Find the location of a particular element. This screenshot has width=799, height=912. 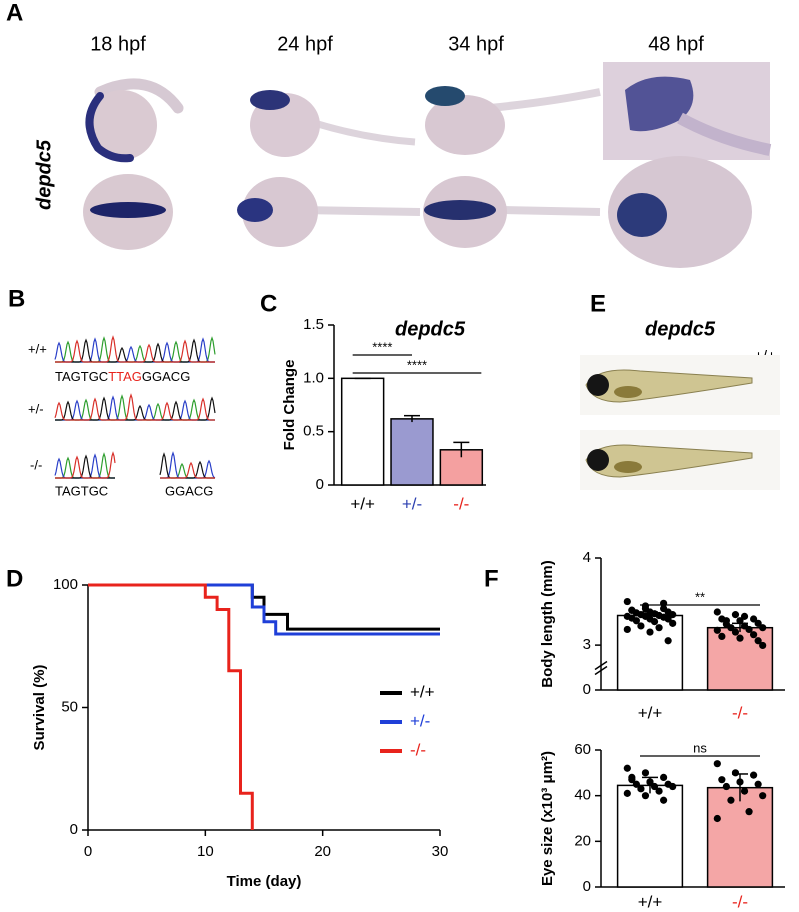

stage-label: 48 hpf is located at coordinates (676, 44).